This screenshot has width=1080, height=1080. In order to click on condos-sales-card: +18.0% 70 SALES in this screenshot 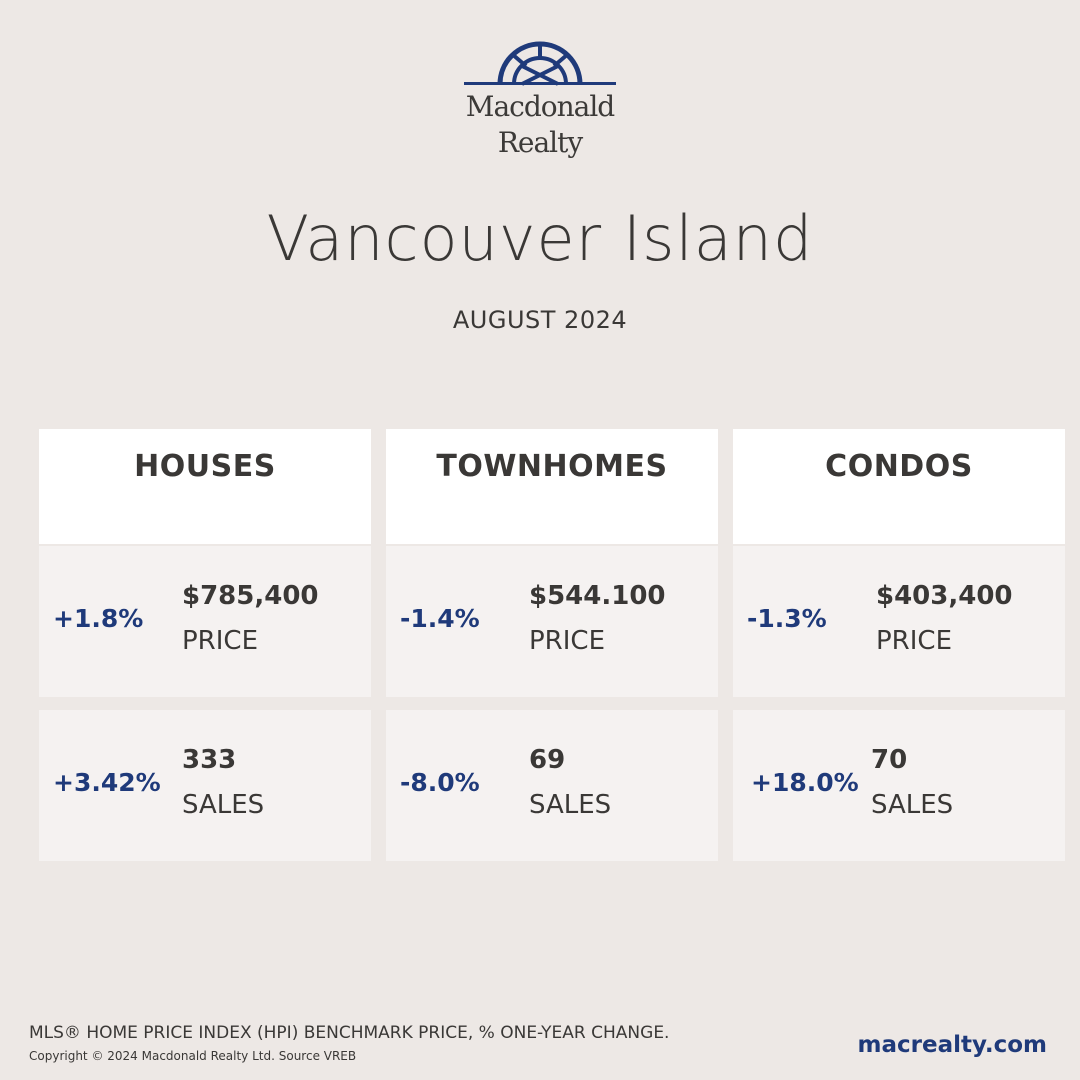, I will do `click(899, 785)`.